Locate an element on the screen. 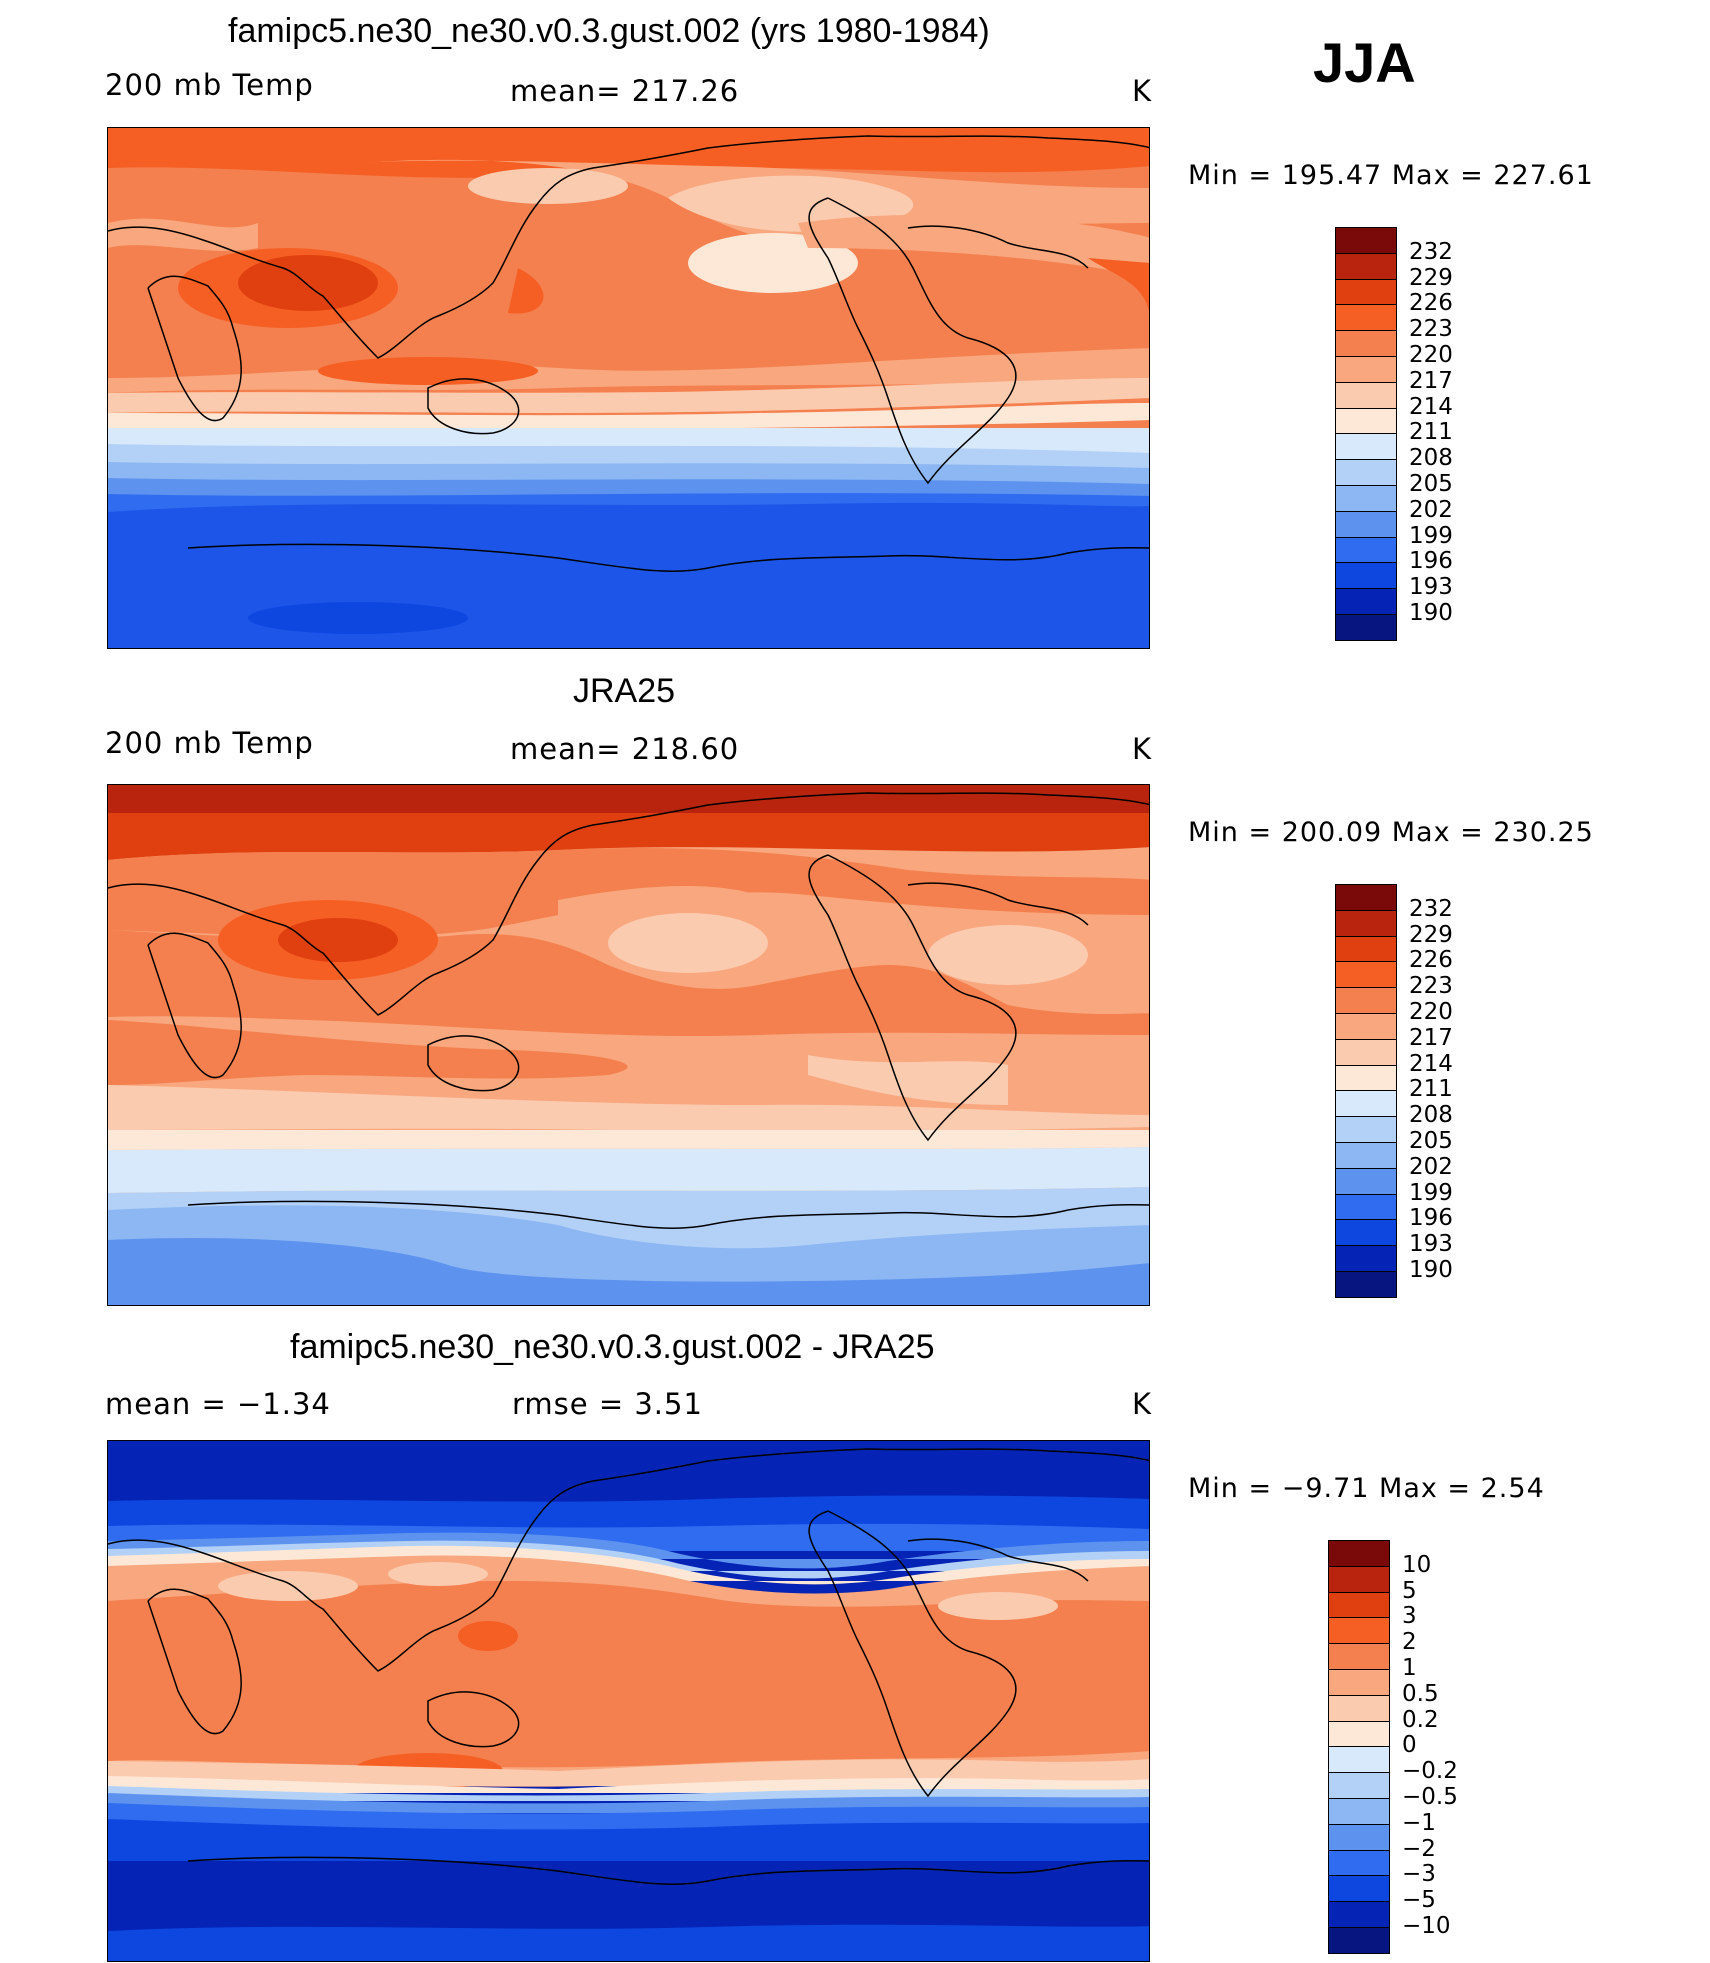  colorbar-label: −5 is located at coordinates (1419, 1900).